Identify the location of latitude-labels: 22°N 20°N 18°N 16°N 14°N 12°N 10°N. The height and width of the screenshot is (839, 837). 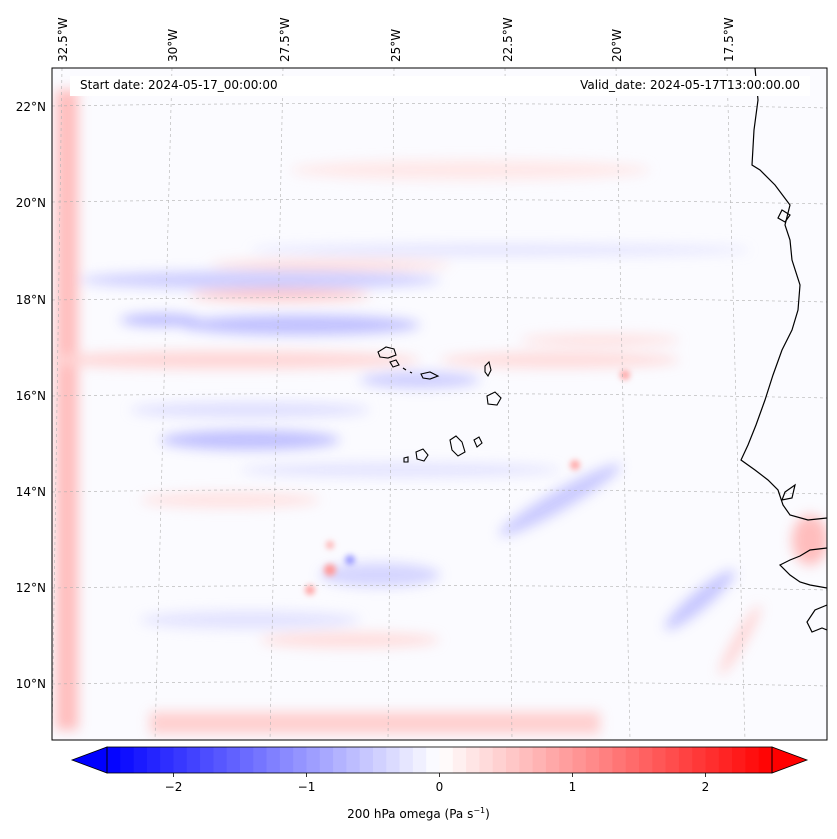
(31, 395).